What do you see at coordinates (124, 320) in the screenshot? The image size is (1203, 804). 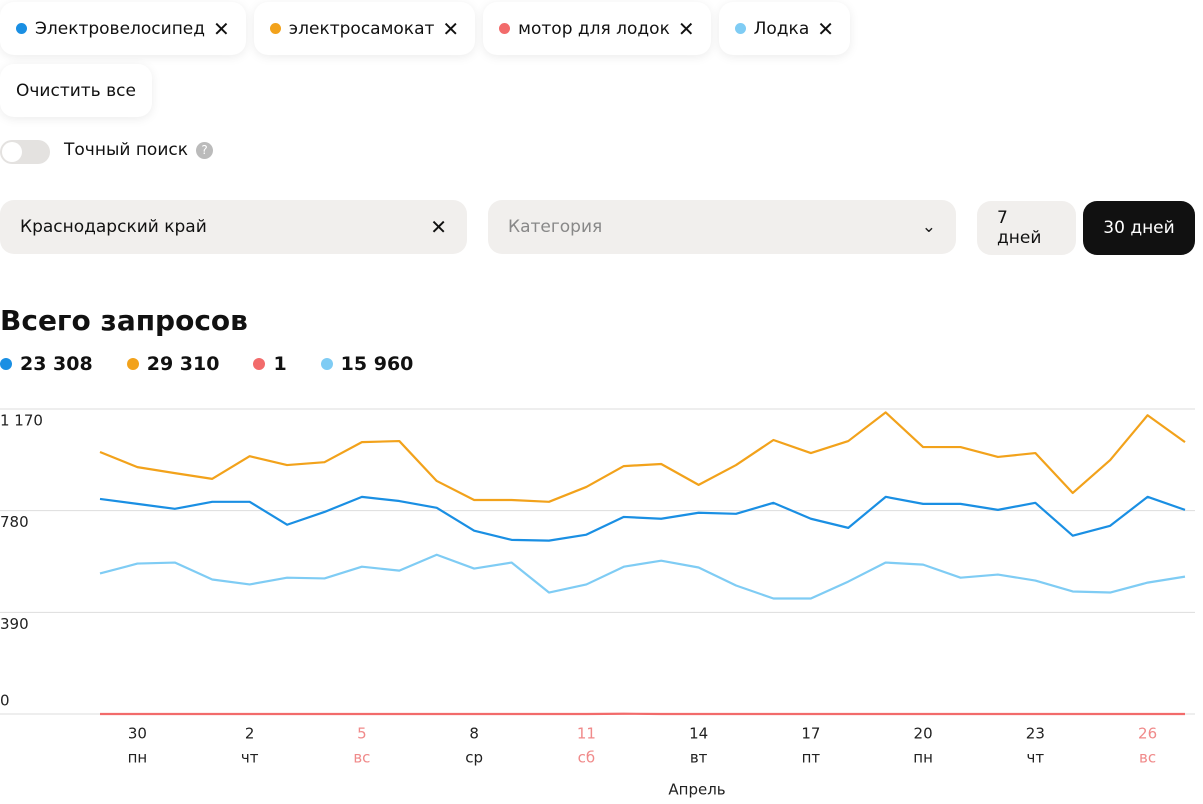 I see `chart-title: Всего запросов` at bounding box center [124, 320].